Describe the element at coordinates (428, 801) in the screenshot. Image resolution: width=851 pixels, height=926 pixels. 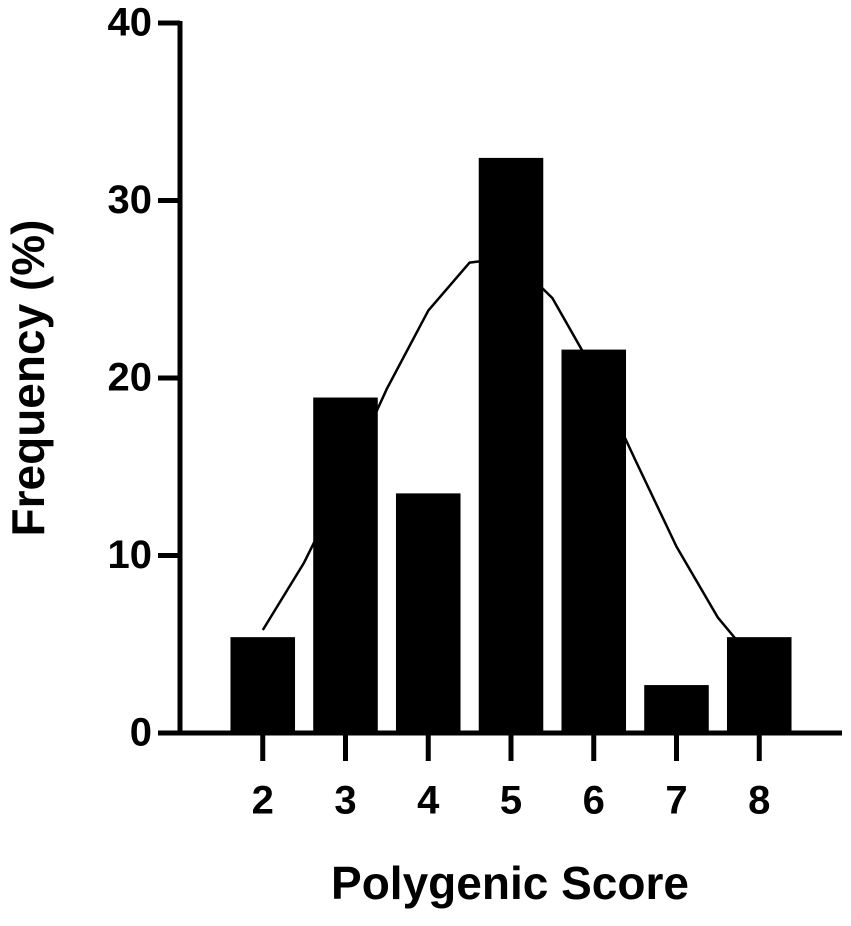
I see `x-tick-label: 4` at that location.